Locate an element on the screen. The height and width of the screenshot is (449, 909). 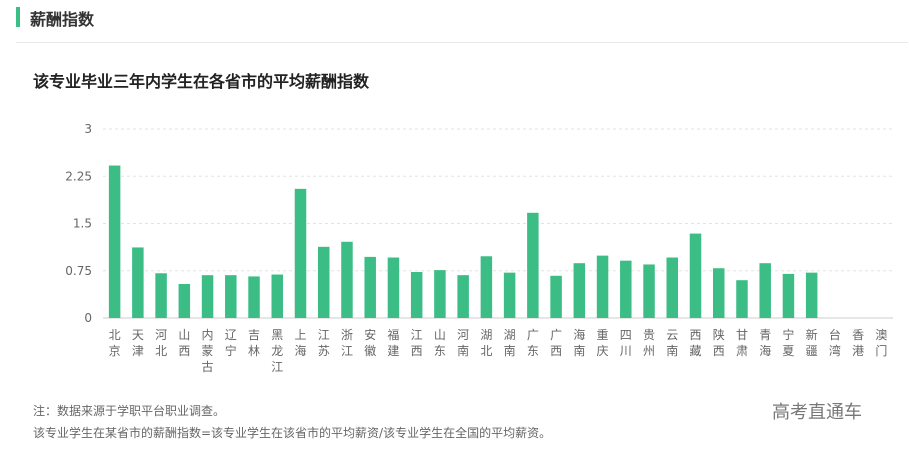
section-title: 薪酬指数 is located at coordinates (62, 19).